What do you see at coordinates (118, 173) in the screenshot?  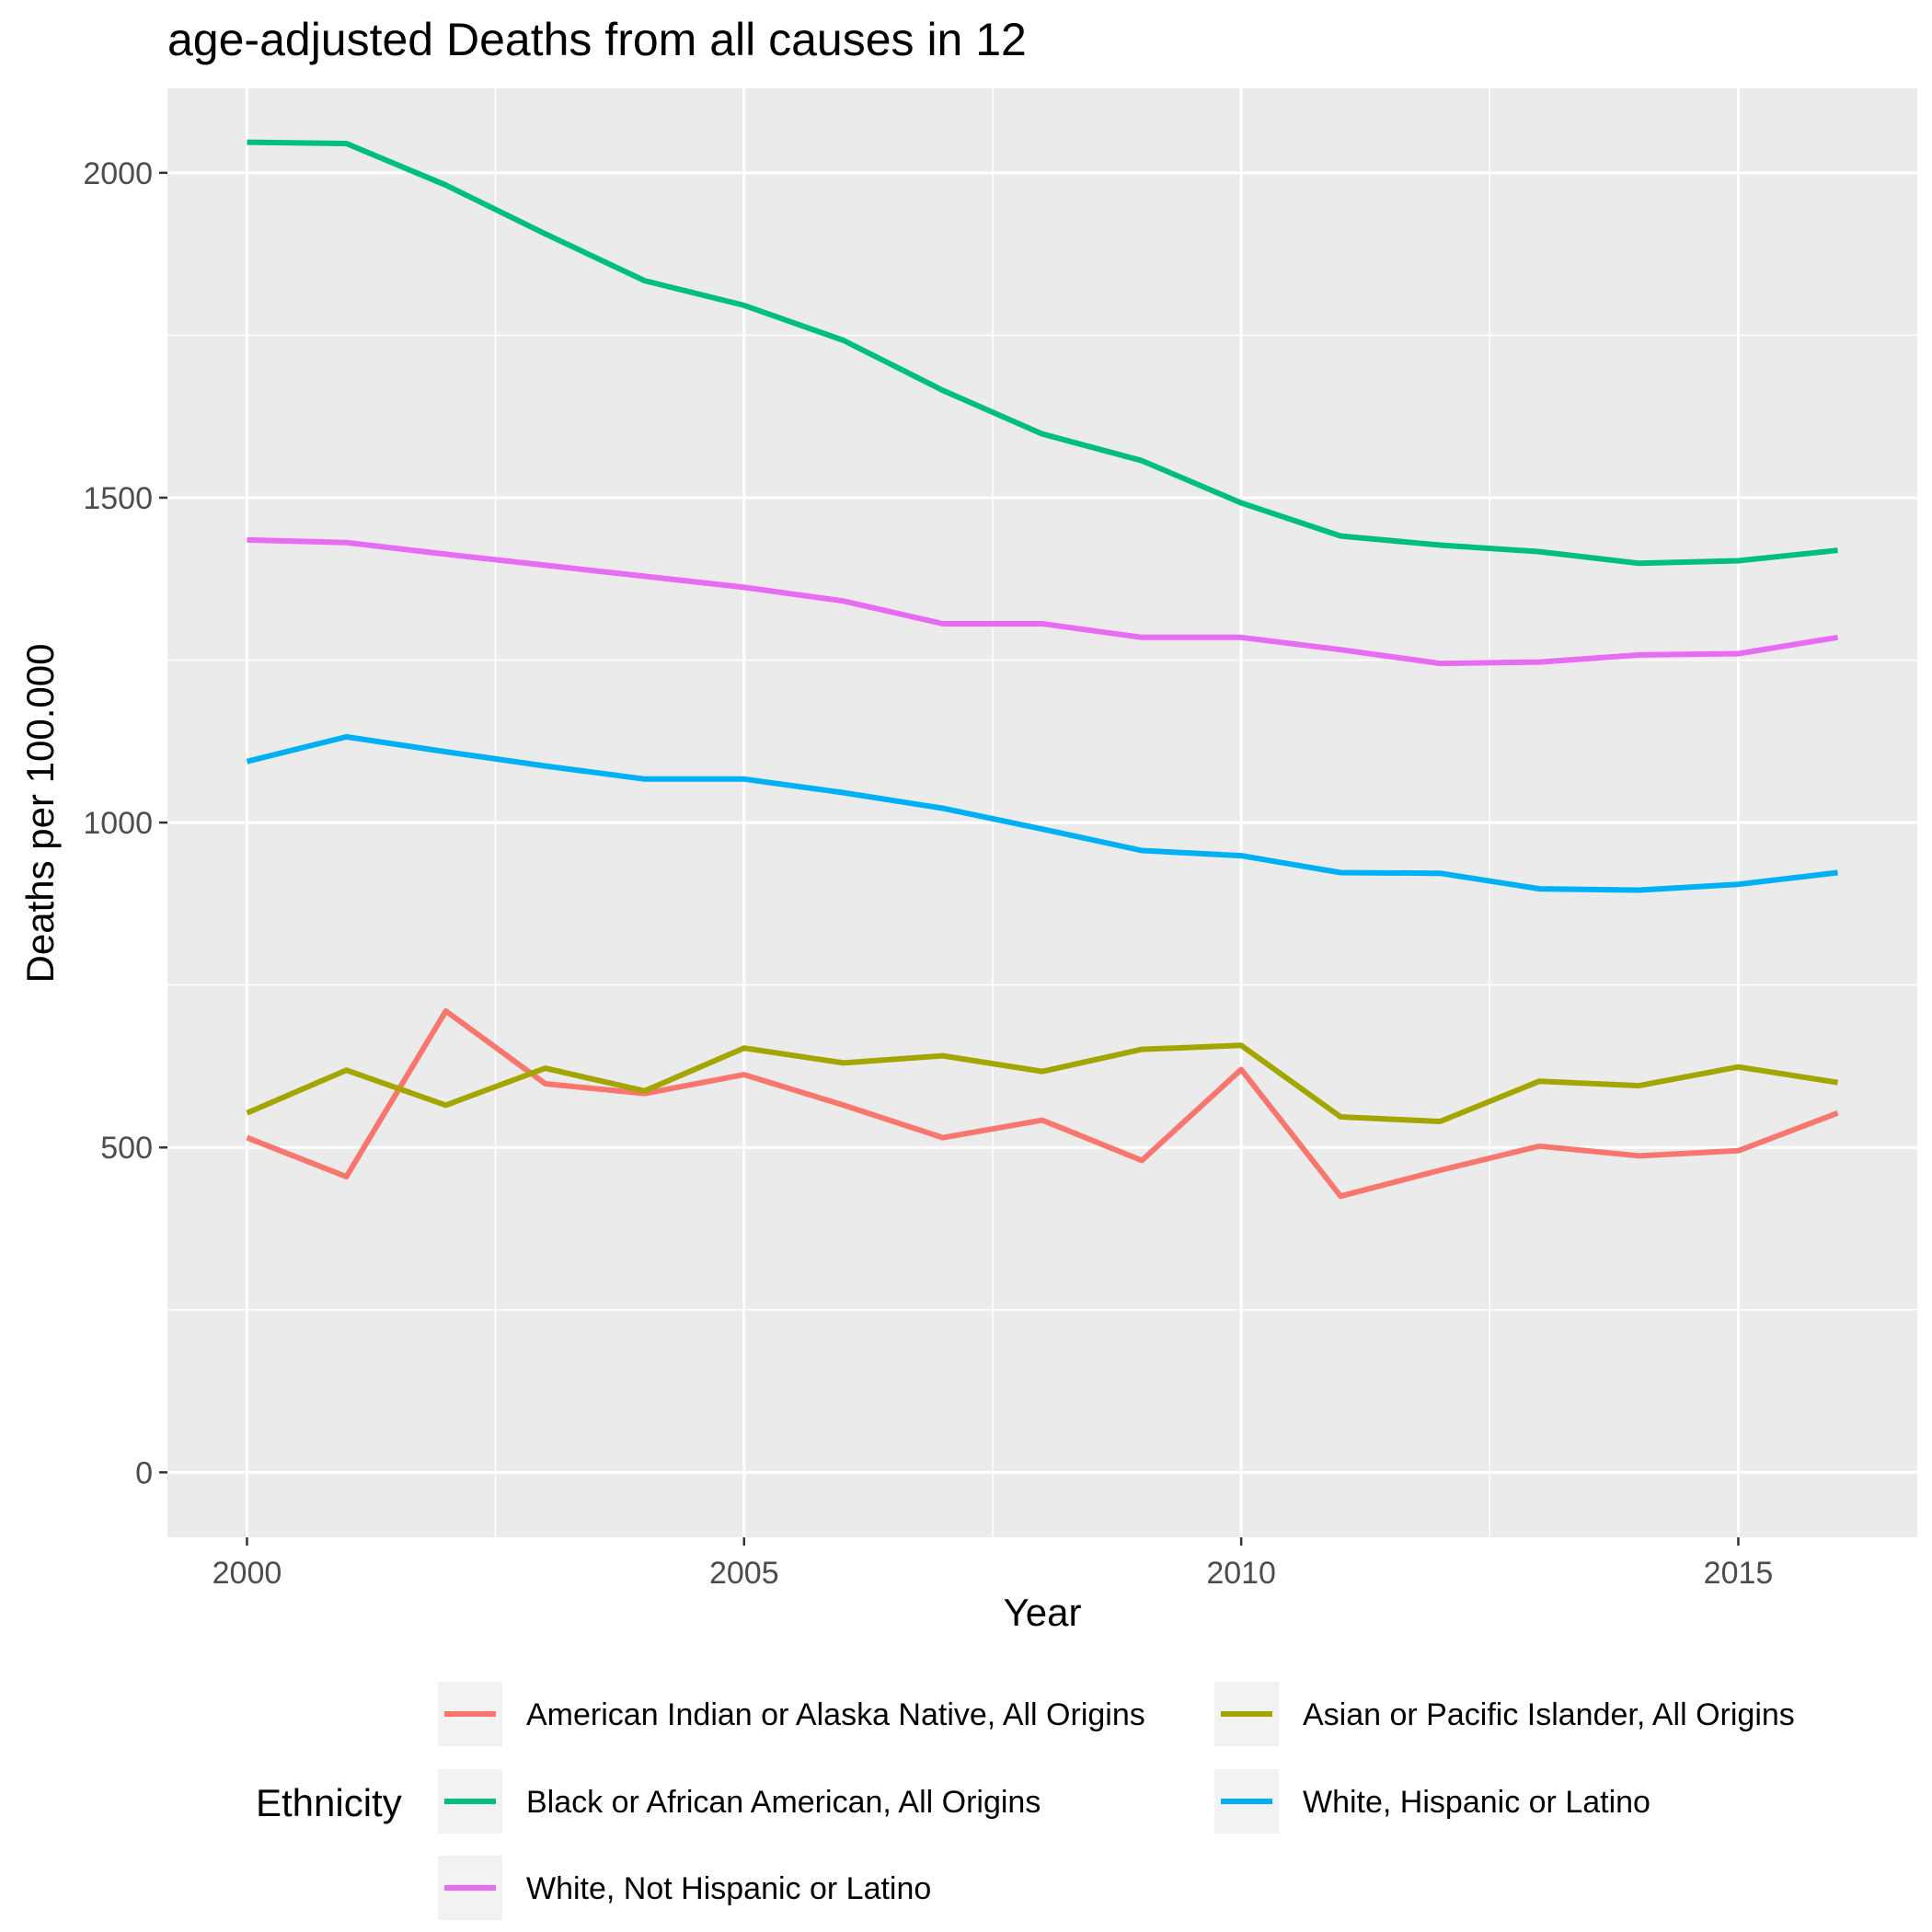 I see `y-tick-label: 2000` at bounding box center [118, 173].